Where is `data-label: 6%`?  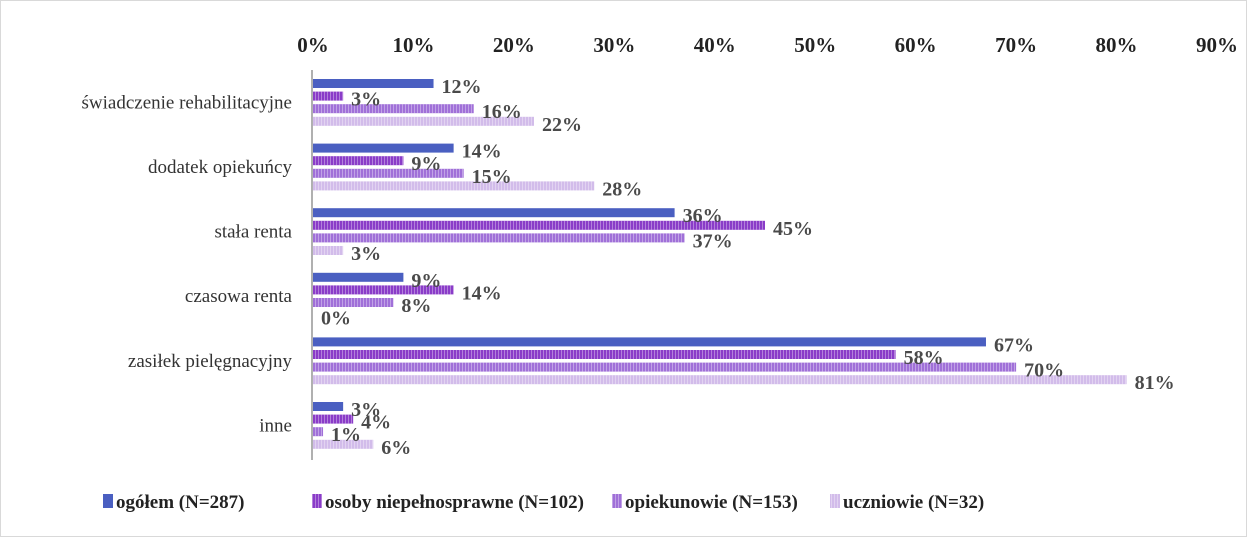
data-label: 6% is located at coordinates (396, 448).